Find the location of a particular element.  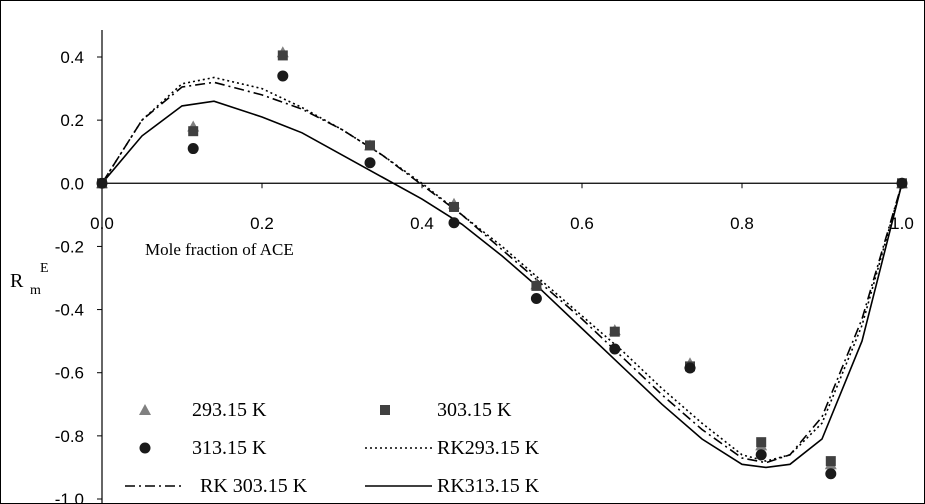

x-tick-label: 0.4 is located at coordinates (422, 223).